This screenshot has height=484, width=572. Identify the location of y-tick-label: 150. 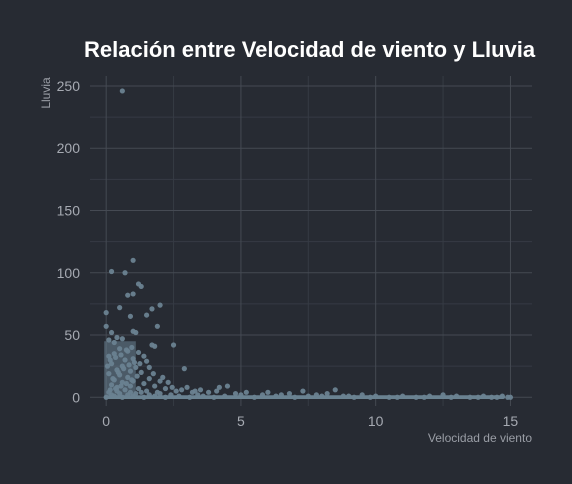
(69, 210).